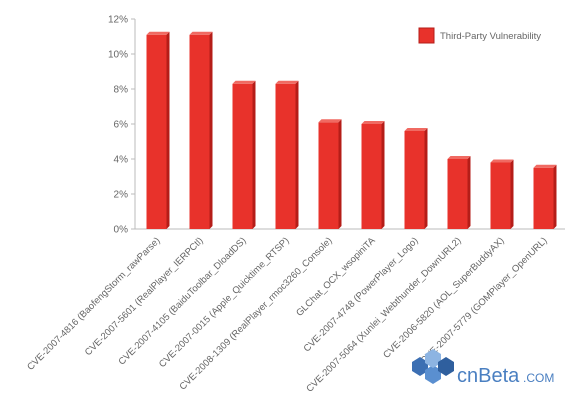  I want to click on y-tick-label: 4%, so click(121, 160).